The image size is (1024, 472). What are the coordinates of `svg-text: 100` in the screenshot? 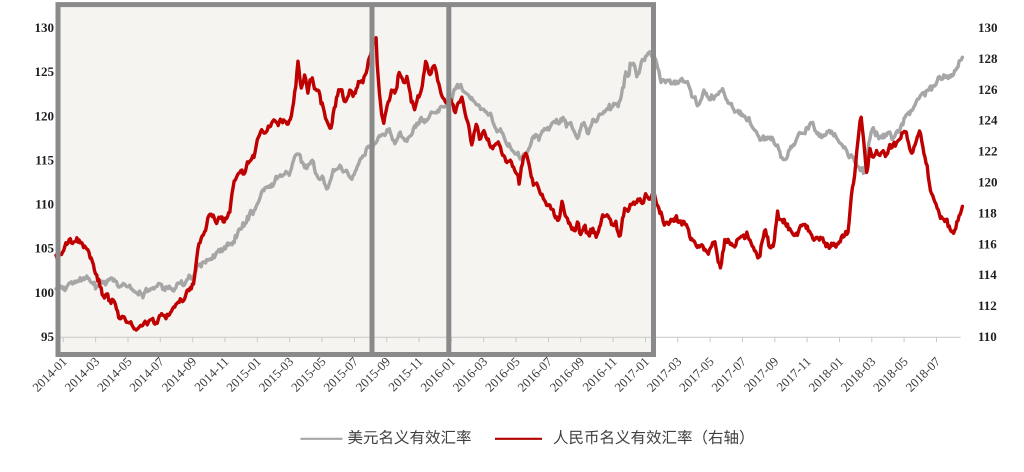 It's located at (45, 292).